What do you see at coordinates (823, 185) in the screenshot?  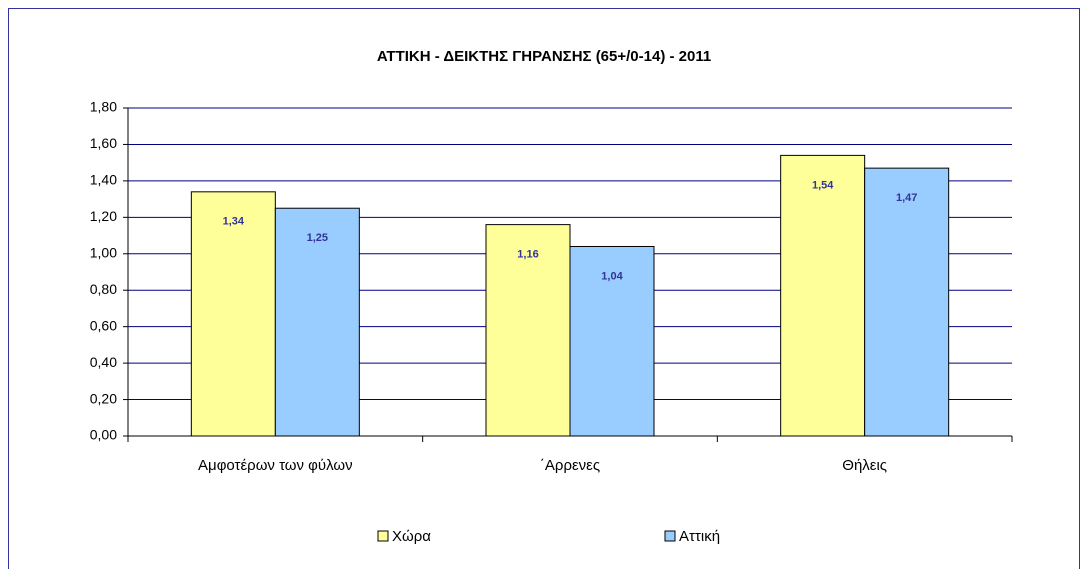 I see `data-label: 1,54` at bounding box center [823, 185].